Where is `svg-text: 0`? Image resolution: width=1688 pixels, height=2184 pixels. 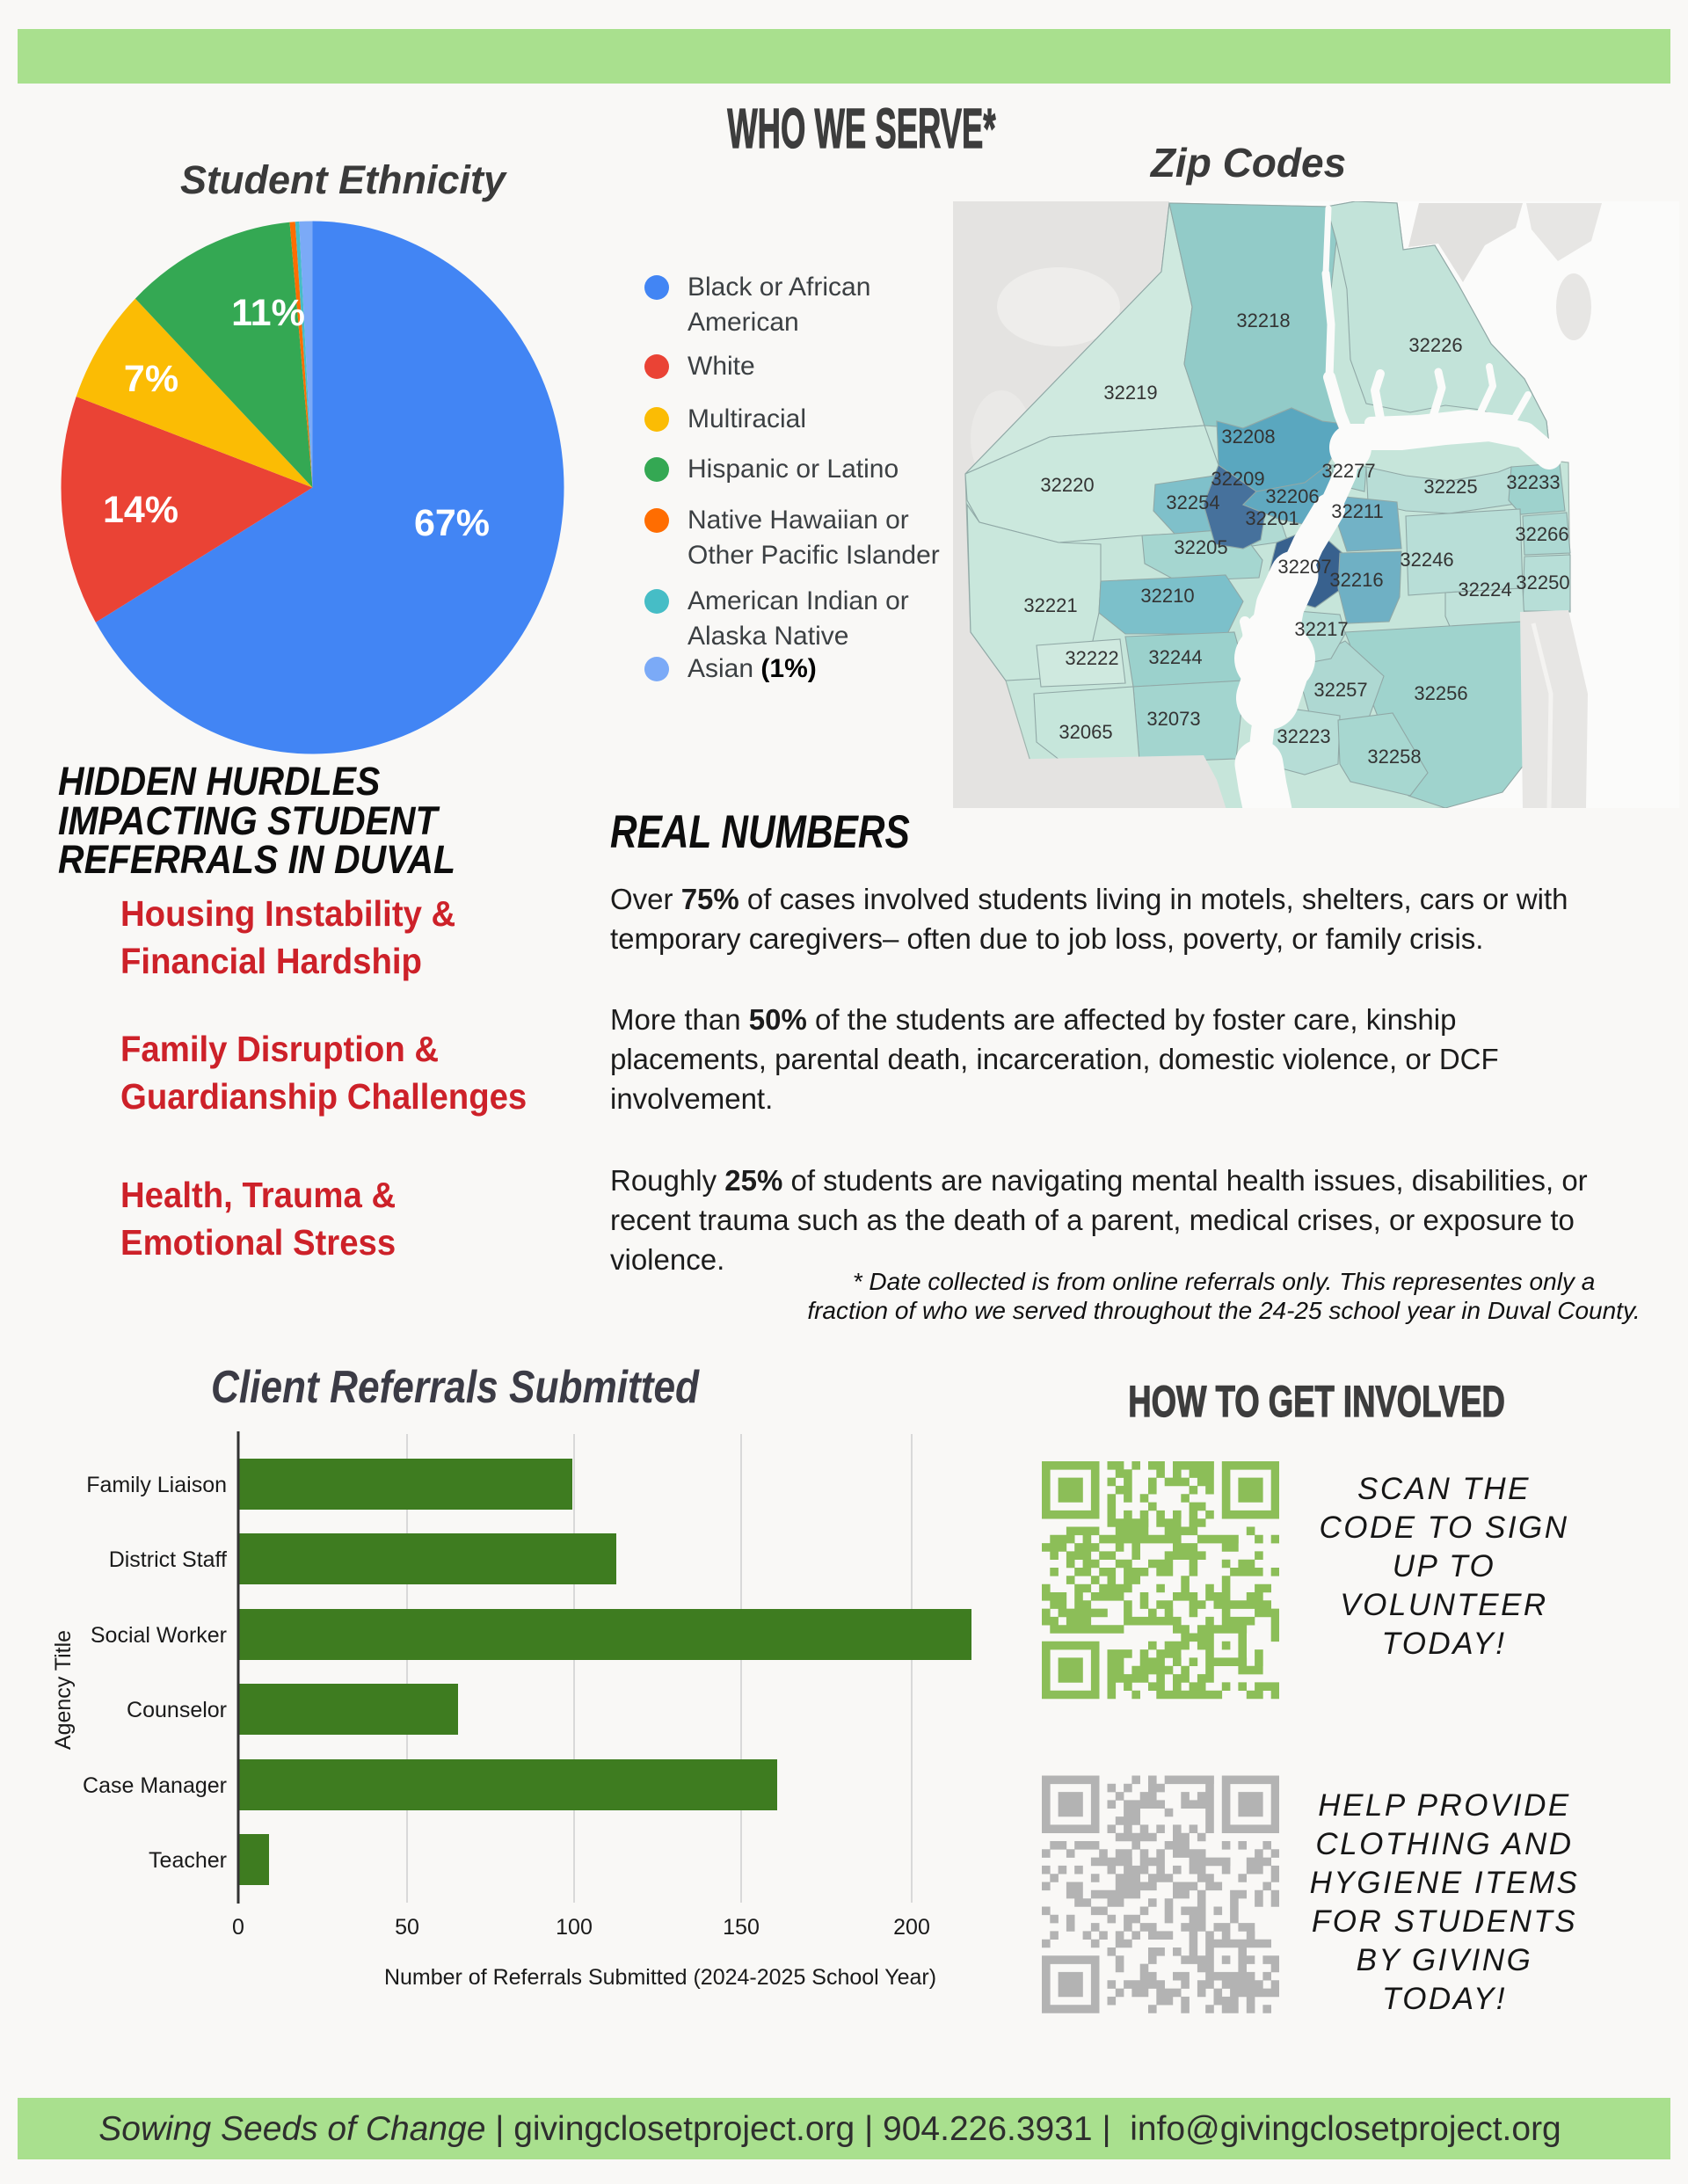
svg-text: 0 is located at coordinates (238, 1927).